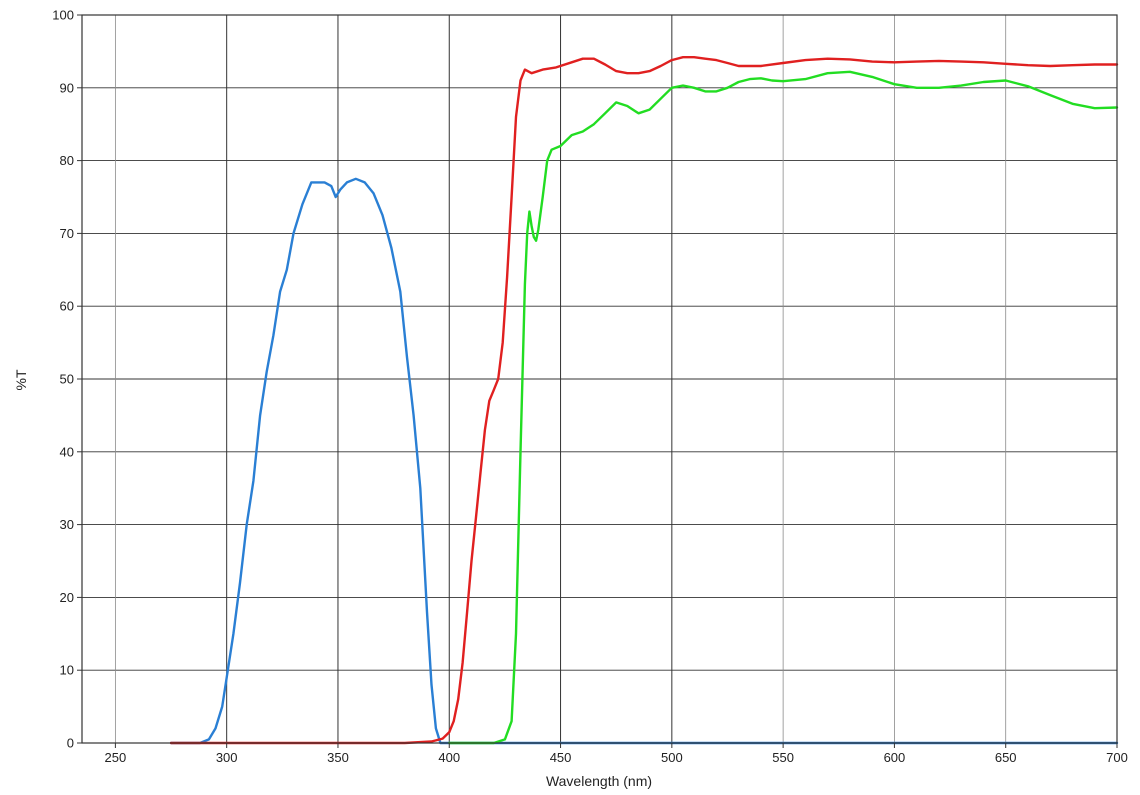 The width and height of the screenshot is (1140, 795). I want to click on y-tick-label: 50, so click(67, 379).